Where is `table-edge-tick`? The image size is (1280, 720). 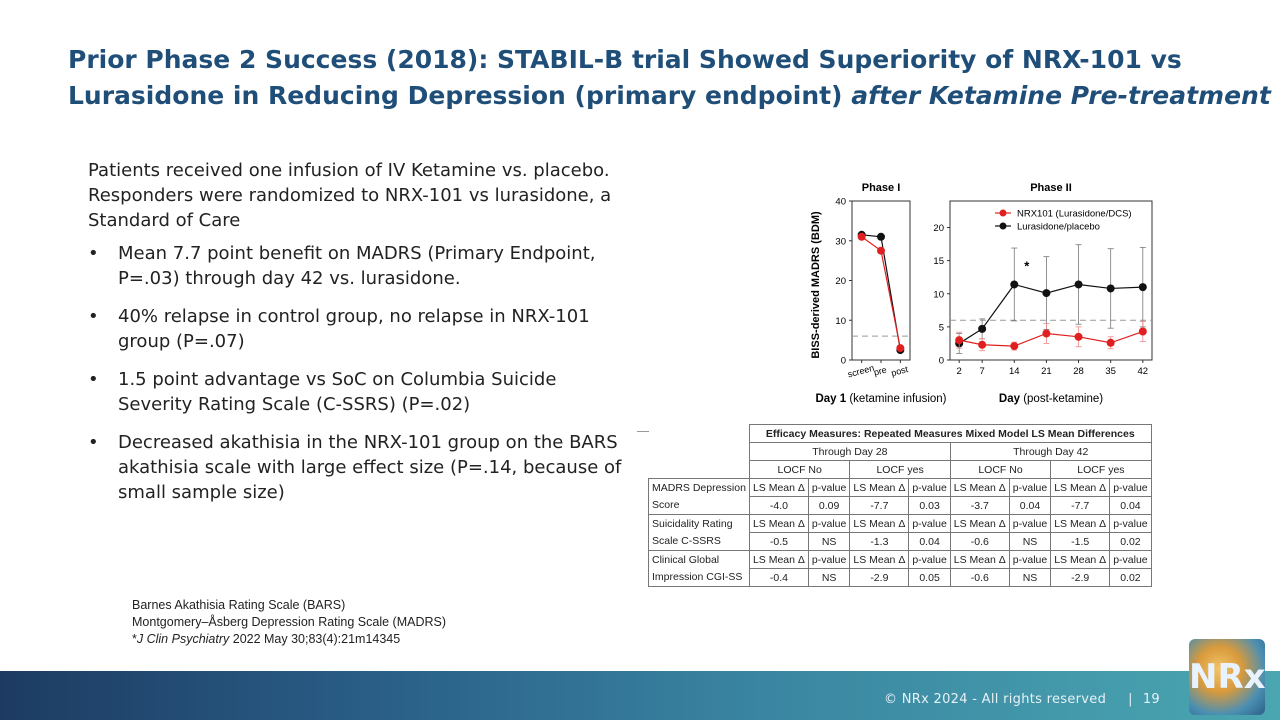
table-edge-tick is located at coordinates (643, 431).